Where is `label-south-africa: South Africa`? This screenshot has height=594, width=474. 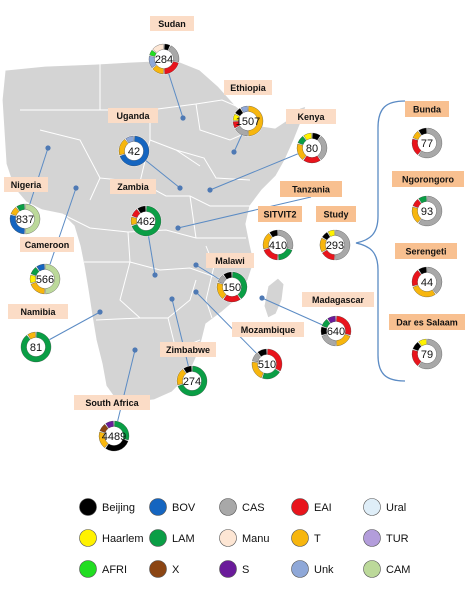 label-south-africa: South Africa is located at coordinates (112, 402).